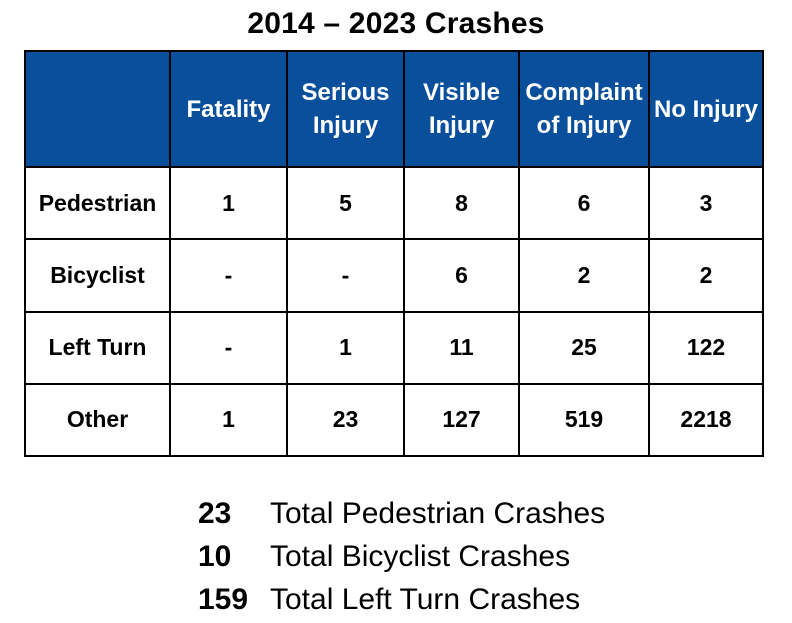 This screenshot has height=623, width=792. I want to click on total-left-turn-label: Total Left Turn Crashes, so click(425, 599).